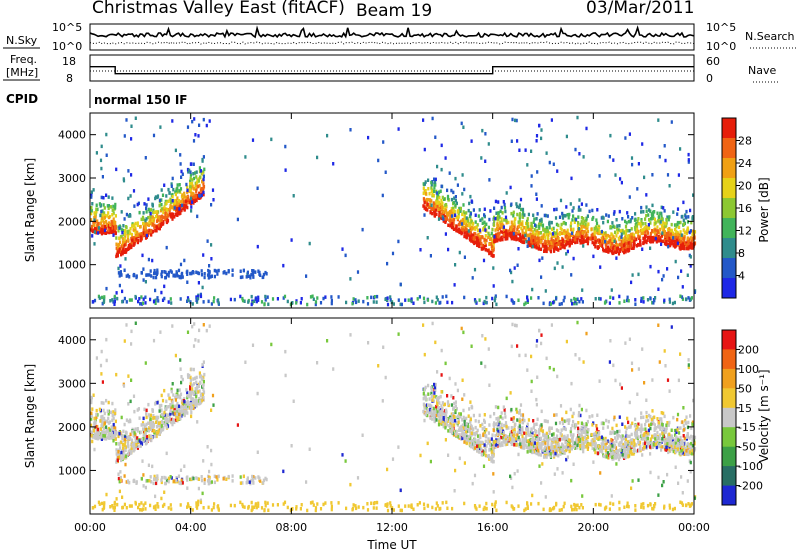 The width and height of the screenshot is (800, 554). I want to click on nave-ytick-bottom: 0, so click(709, 78).